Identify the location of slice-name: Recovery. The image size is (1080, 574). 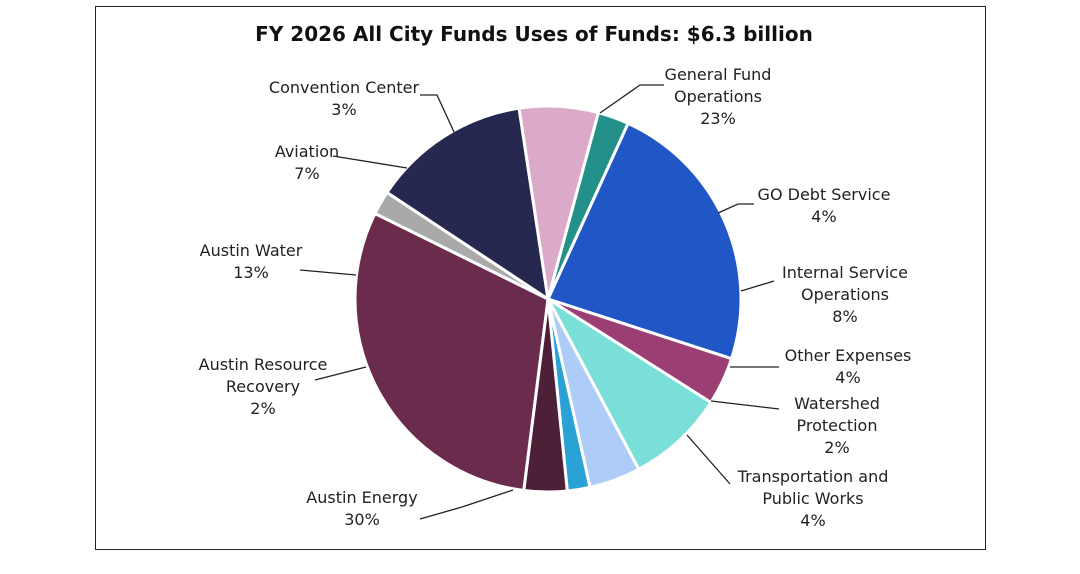
(263, 386).